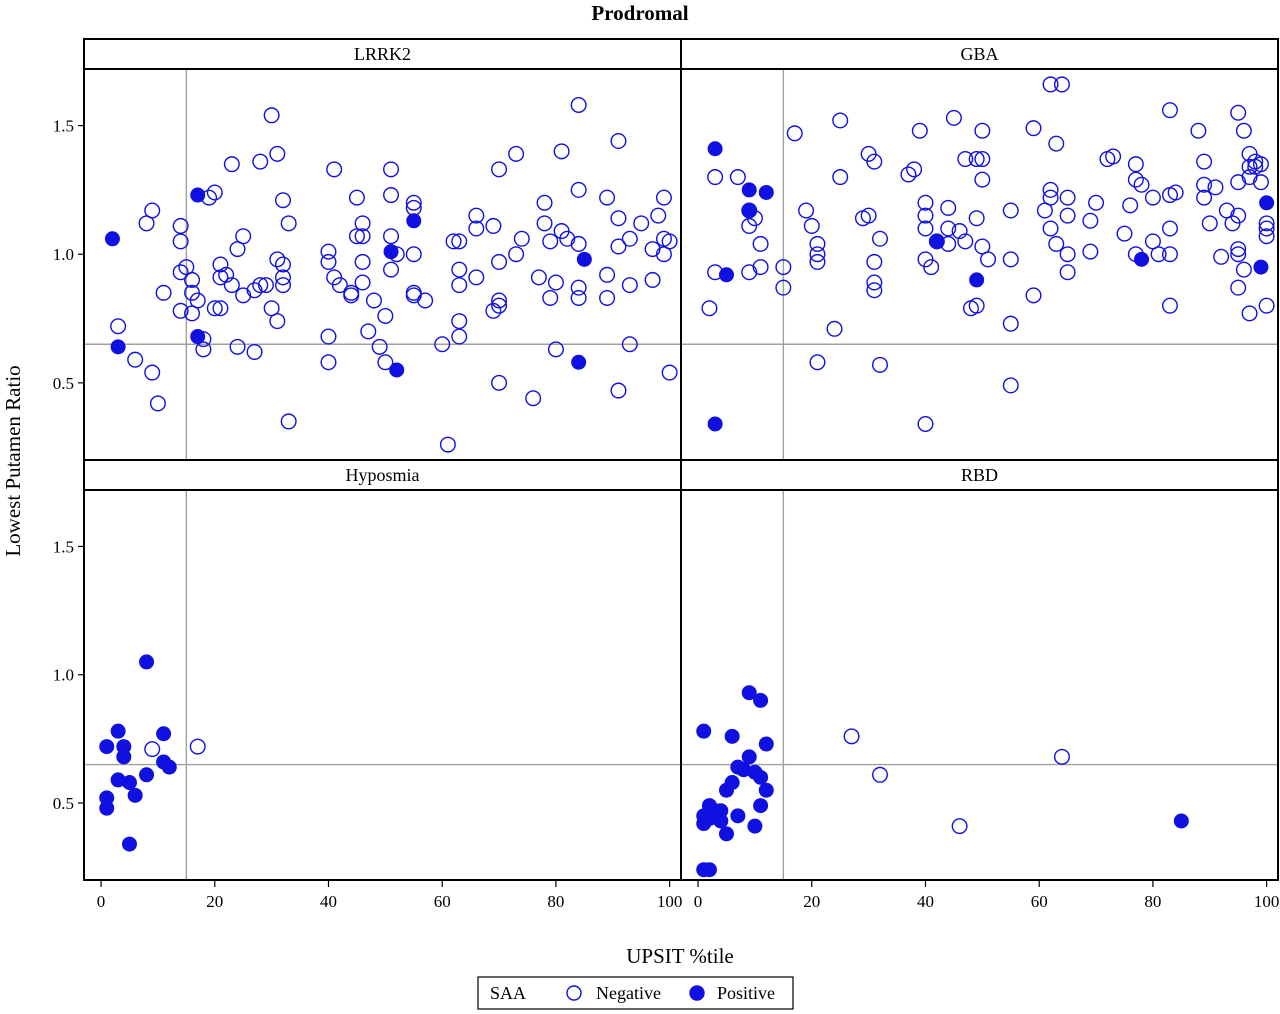 The height and width of the screenshot is (1014, 1280). I want to click on panel-label: Hyposmia, so click(383, 475).